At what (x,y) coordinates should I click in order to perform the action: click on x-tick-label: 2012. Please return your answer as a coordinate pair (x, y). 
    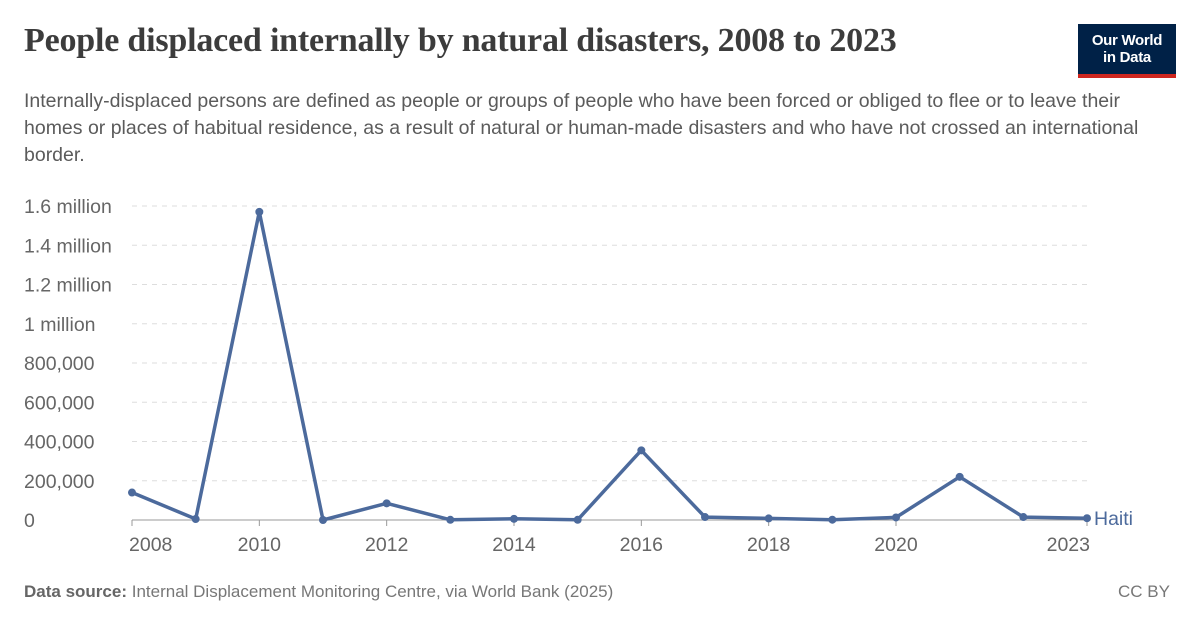
    Looking at the image, I should click on (386, 545).